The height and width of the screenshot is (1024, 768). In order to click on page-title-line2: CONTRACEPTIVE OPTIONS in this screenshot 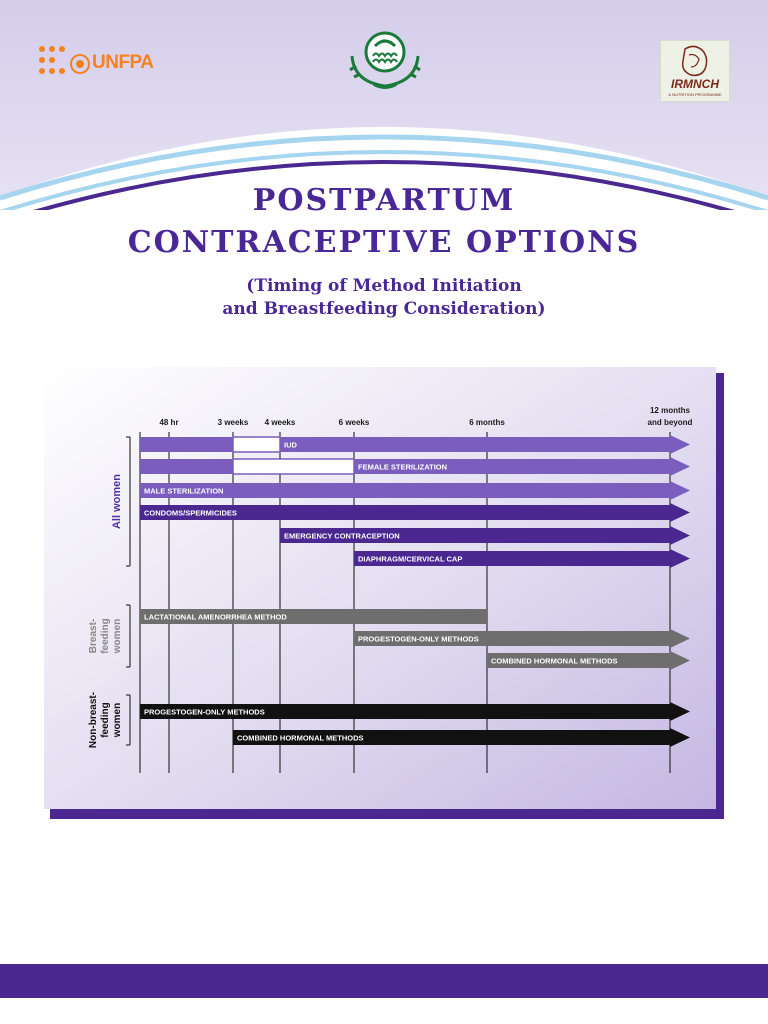, I will do `click(384, 242)`.